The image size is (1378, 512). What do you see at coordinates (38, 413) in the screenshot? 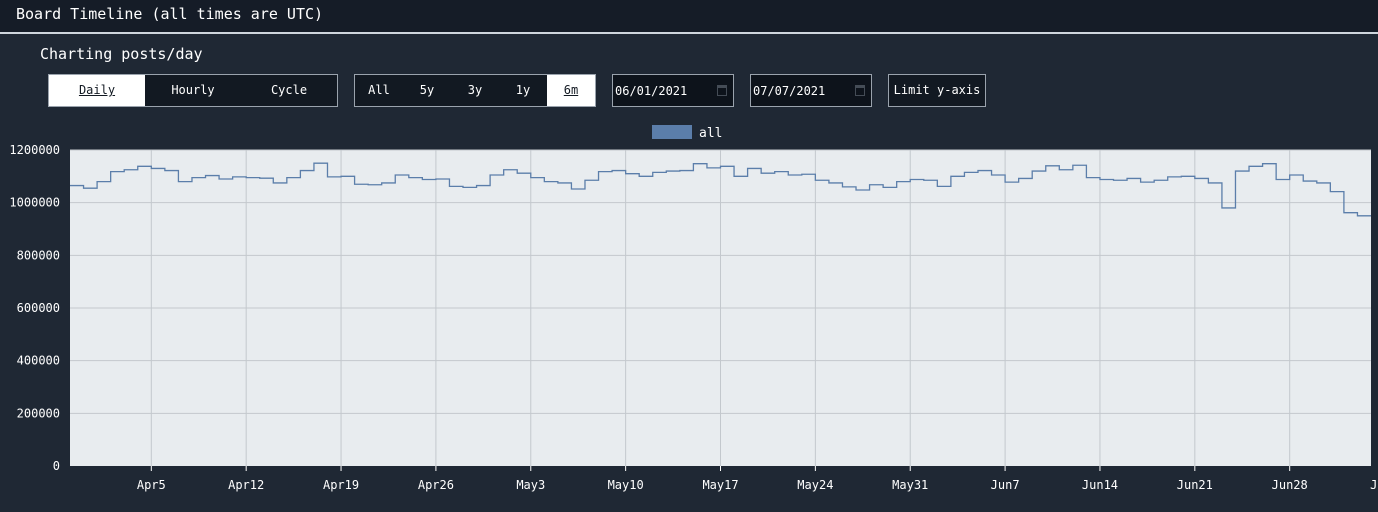
I see `y-tick-label: 200000` at bounding box center [38, 413].